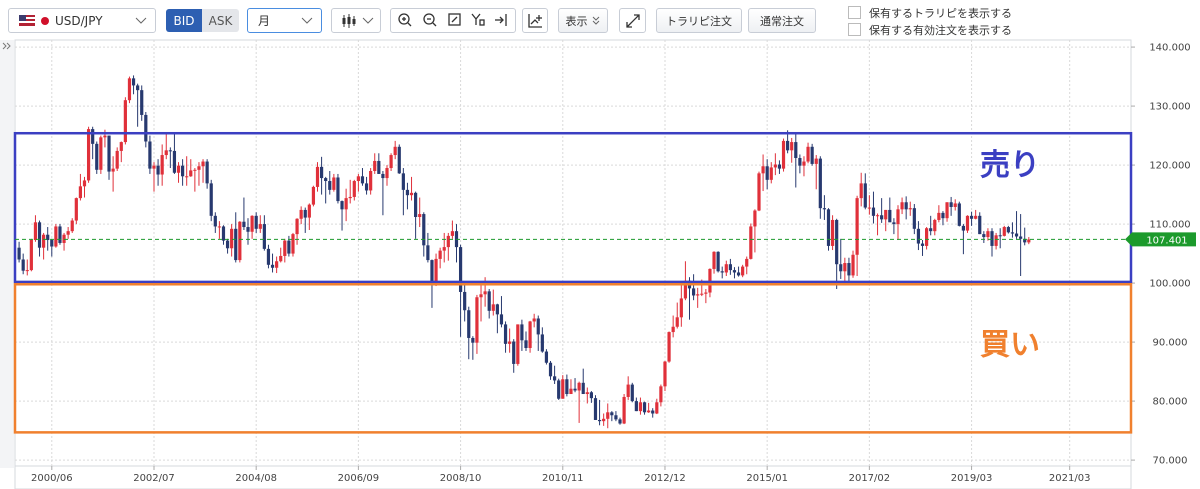 The height and width of the screenshot is (489, 1200). I want to click on chart-type-select, so click(356, 20).